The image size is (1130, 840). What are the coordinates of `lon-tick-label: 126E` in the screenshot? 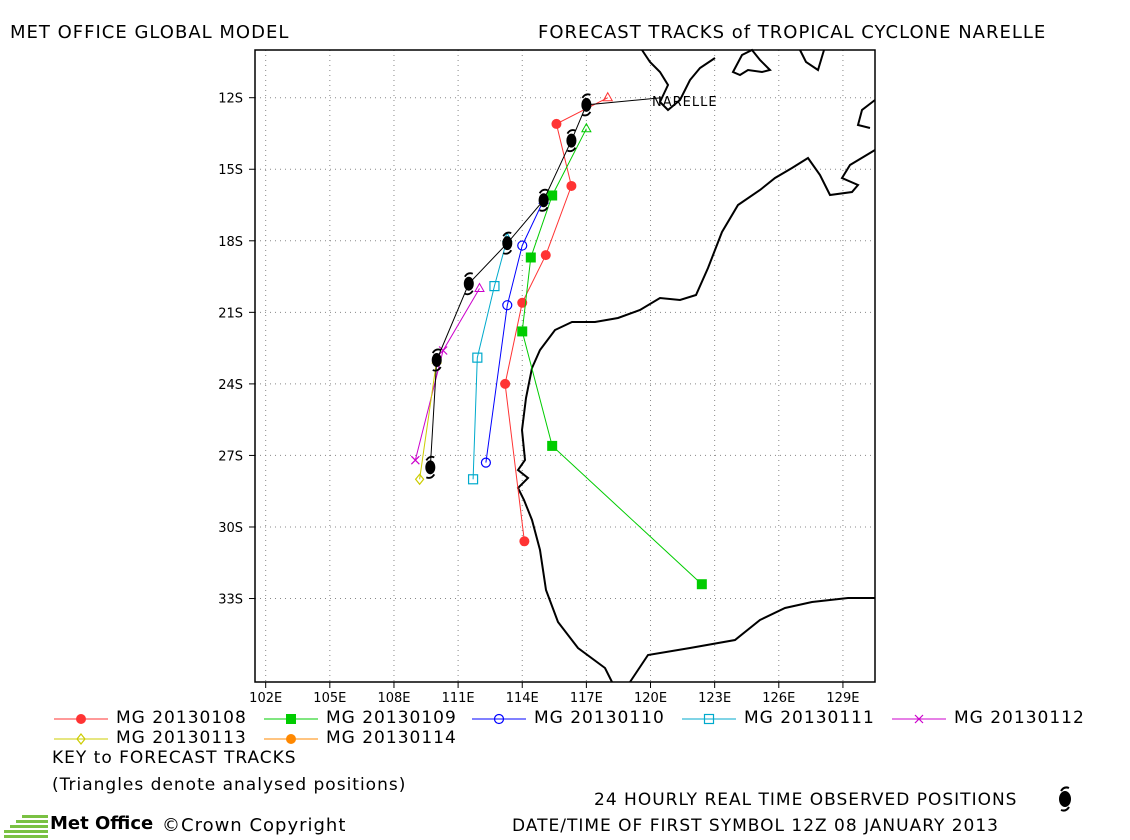 It's located at (778, 698).